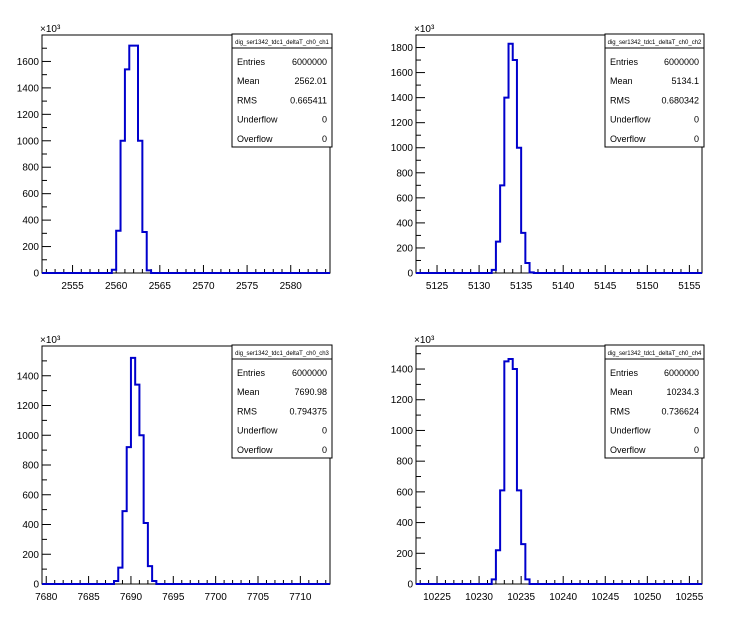 This screenshot has height=622, width=746. What do you see at coordinates (308, 411) in the screenshot?
I see `stats-value: 0.794375` at bounding box center [308, 411].